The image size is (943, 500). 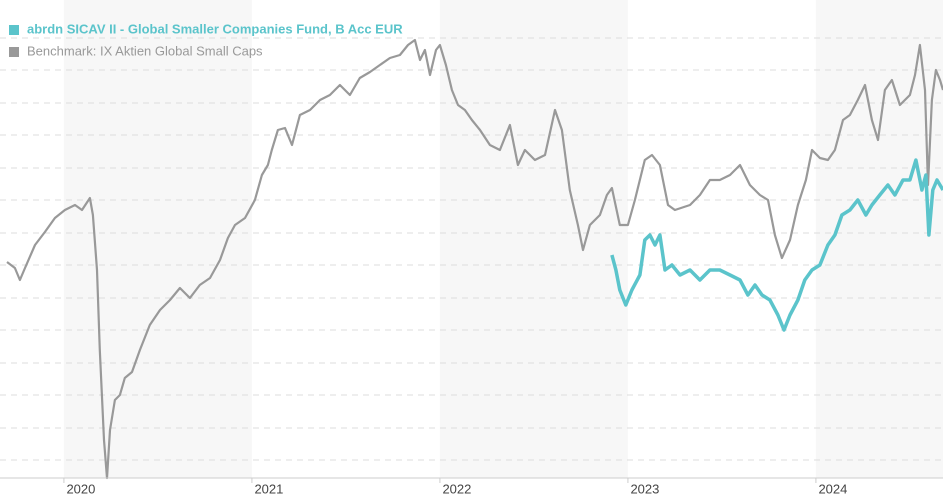 What do you see at coordinates (268, 488) in the screenshot?
I see `x-tick-label: 2021` at bounding box center [268, 488].